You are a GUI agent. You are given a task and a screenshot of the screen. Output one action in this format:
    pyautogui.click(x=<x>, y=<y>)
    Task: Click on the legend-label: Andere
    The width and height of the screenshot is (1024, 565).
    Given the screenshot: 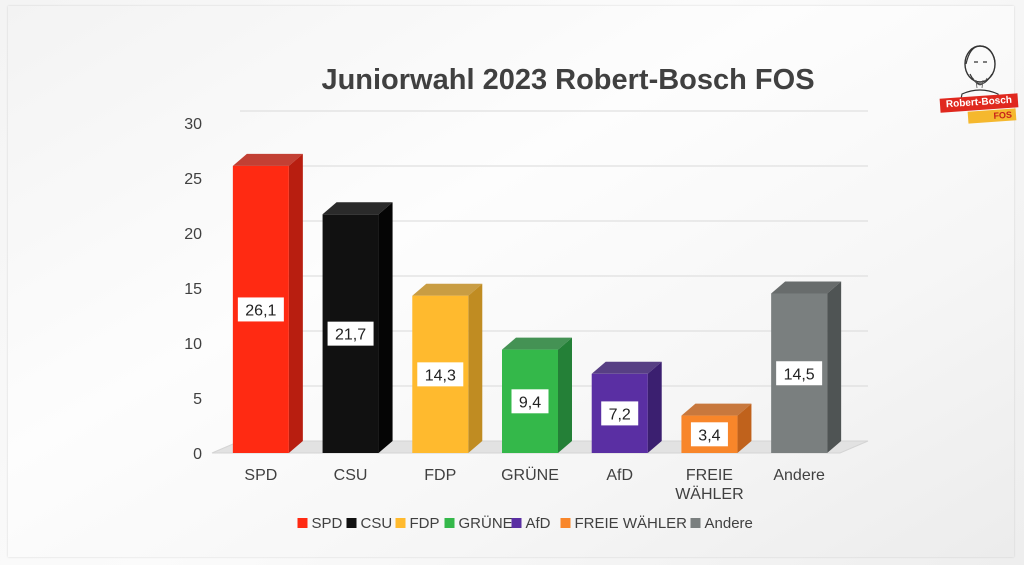 What is the action you would take?
    pyautogui.click(x=729, y=523)
    